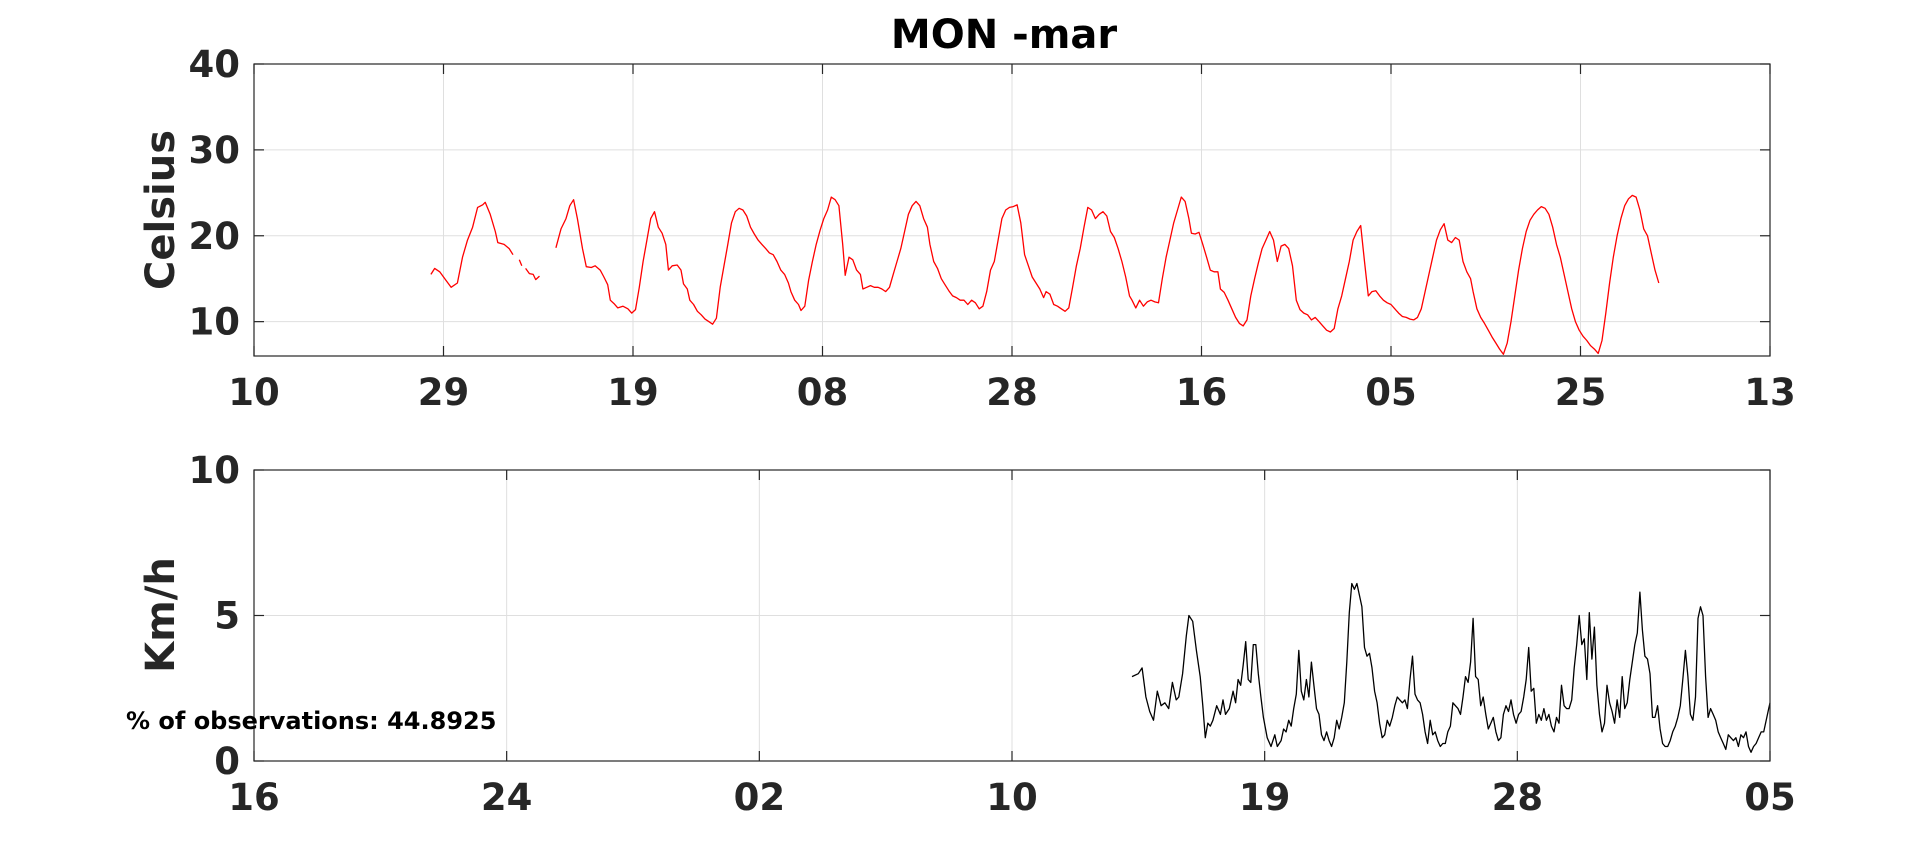 The width and height of the screenshot is (1923, 841). What do you see at coordinates (507, 797) in the screenshot?
I see `x-tick-label: 24` at bounding box center [507, 797].